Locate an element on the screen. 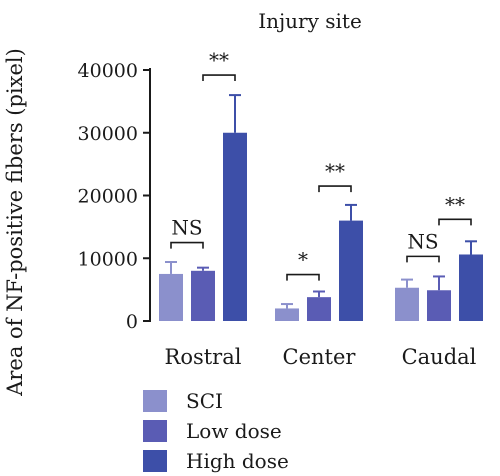  category-labels: Rostral Center Caudal is located at coordinates (321, 357).